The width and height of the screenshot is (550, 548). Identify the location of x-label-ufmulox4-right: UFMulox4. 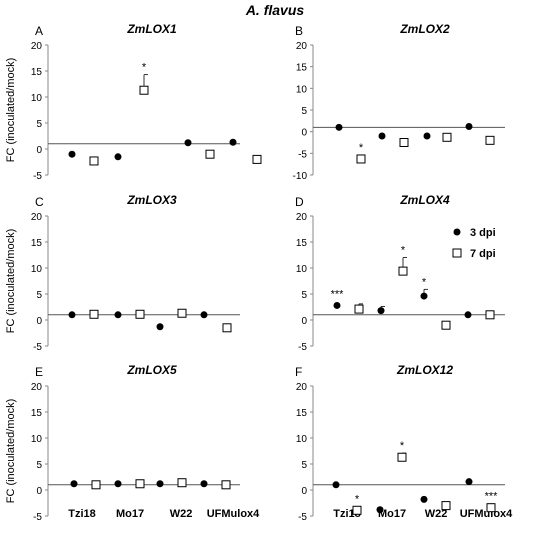
(486, 514).